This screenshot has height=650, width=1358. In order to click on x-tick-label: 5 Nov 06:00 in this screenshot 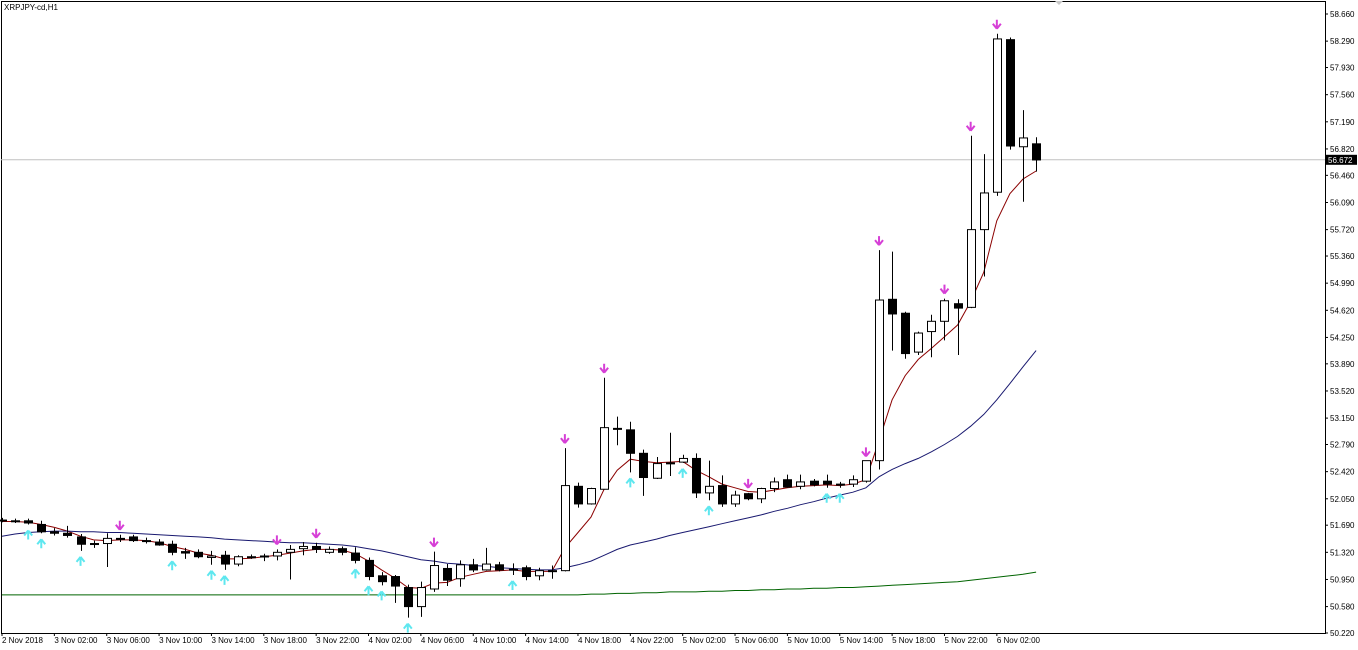, I will do `click(757, 640)`.